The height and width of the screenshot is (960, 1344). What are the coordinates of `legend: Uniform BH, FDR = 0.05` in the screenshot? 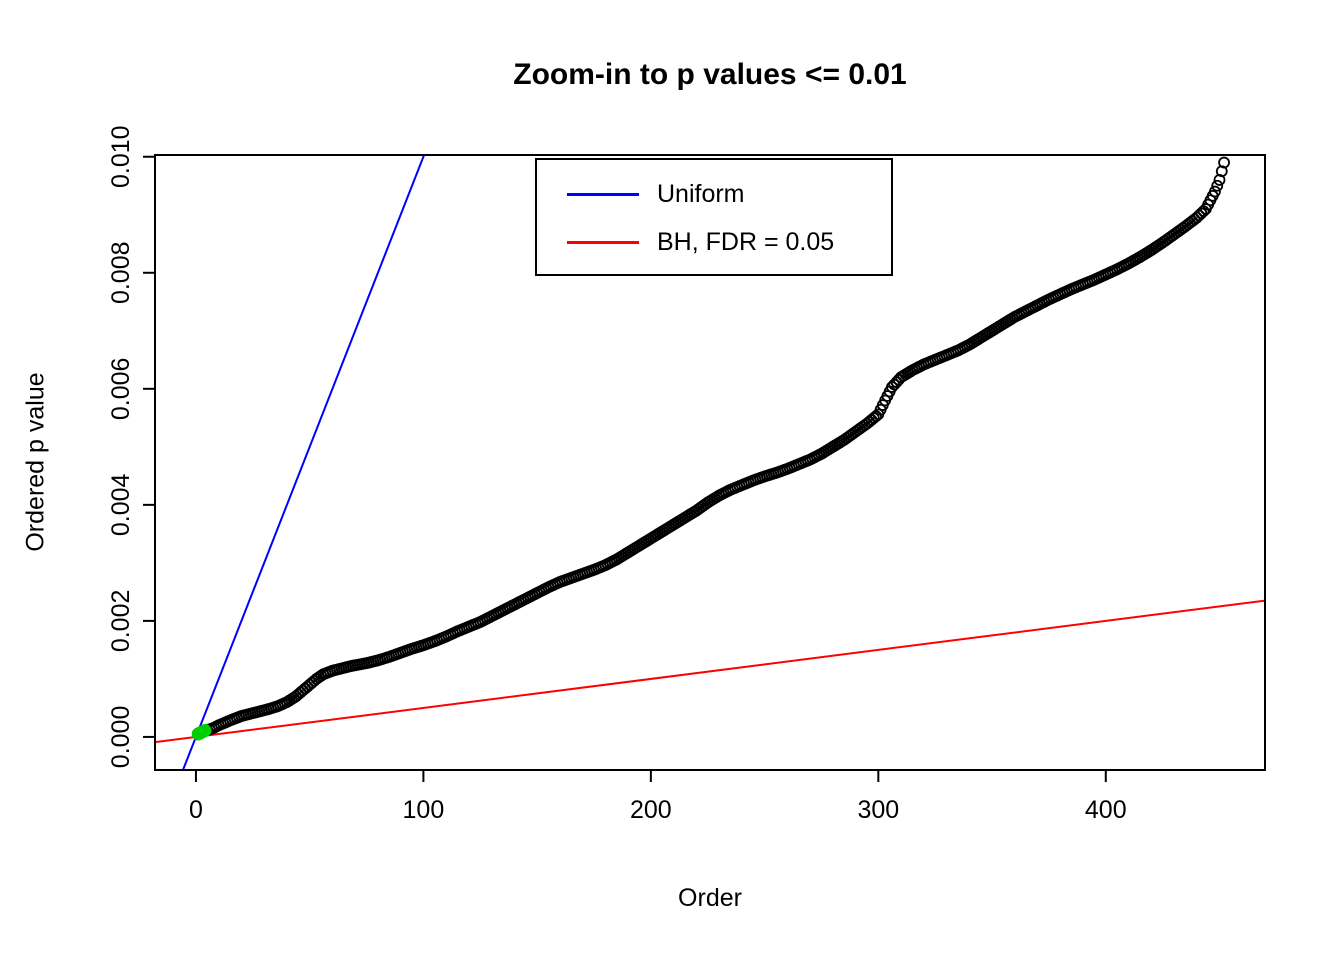 It's located at (714, 217).